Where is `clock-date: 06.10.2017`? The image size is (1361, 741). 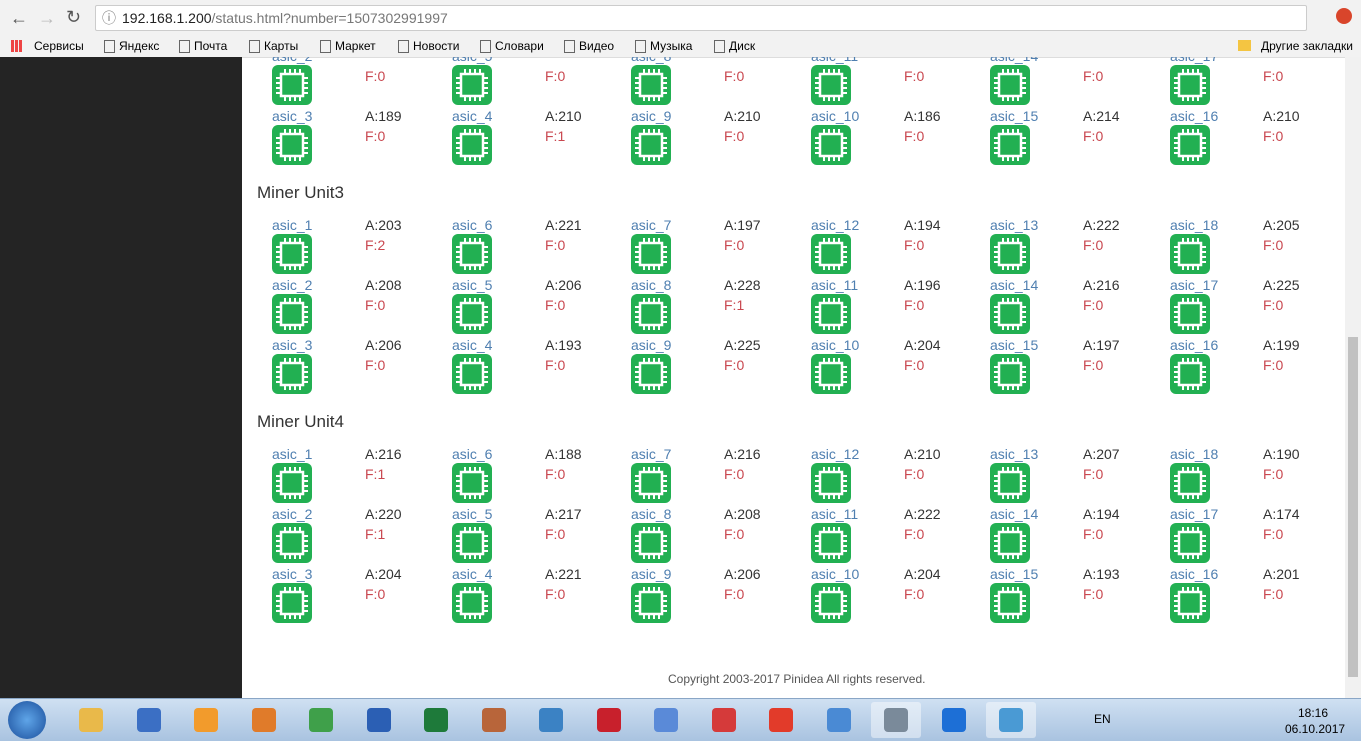 clock-date: 06.10.2017 is located at coordinates (1315, 729).